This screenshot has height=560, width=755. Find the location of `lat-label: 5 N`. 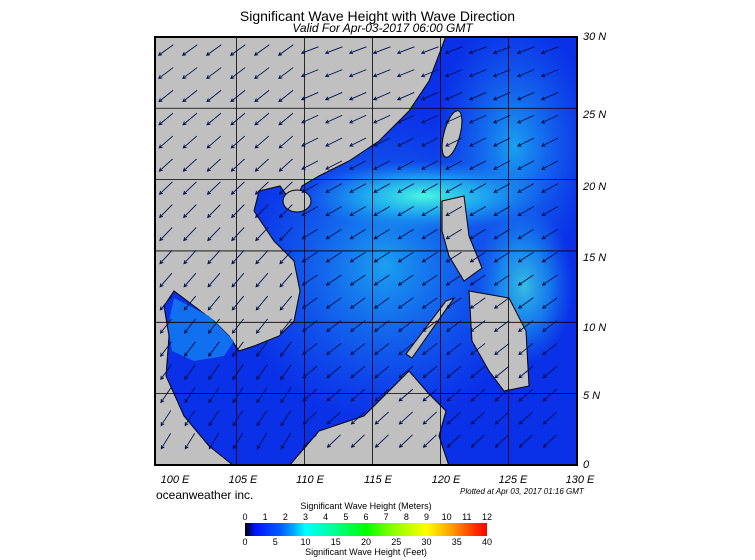

lat-label: 5 N is located at coordinates (592, 396).